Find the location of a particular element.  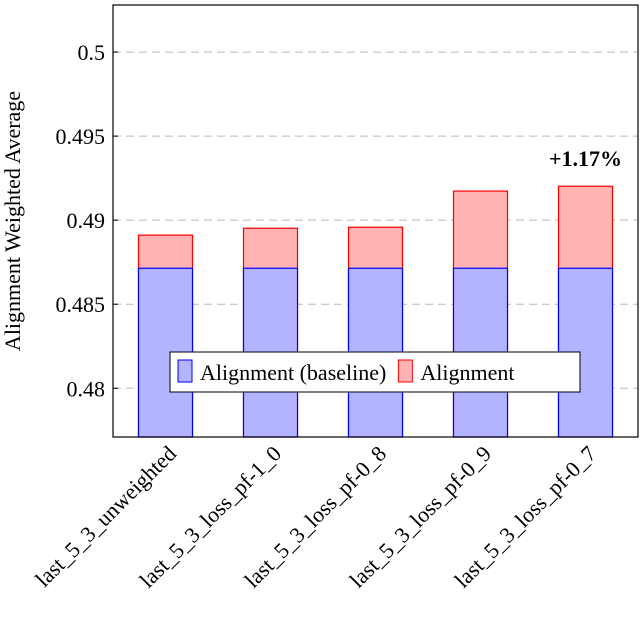

y-tick-label: 0.485 is located at coordinates (81, 304).